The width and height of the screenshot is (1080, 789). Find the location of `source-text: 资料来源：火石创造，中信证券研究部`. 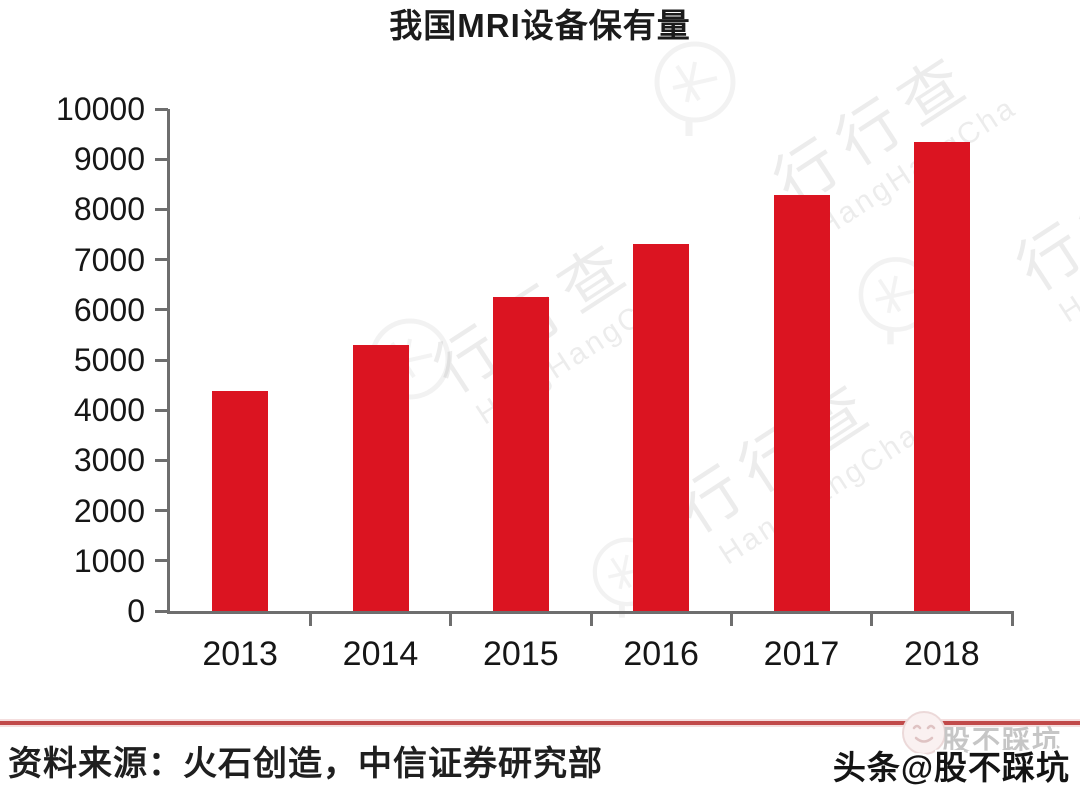

source-text: 资料来源：火石创造，中信证券研究部 is located at coordinates (305, 764).